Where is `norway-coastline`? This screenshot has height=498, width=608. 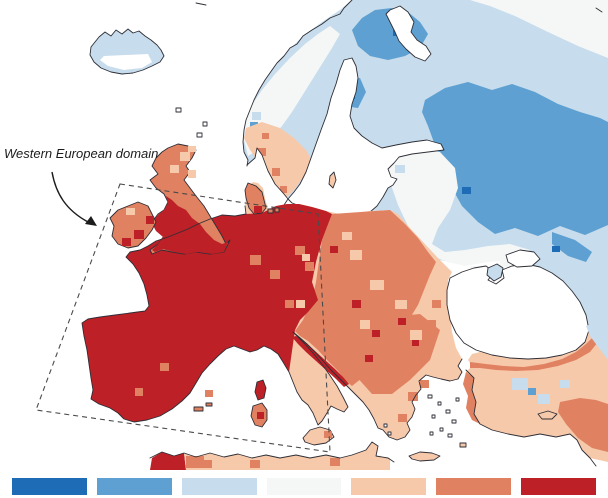
norway-coastline is located at coordinates (297, 83).